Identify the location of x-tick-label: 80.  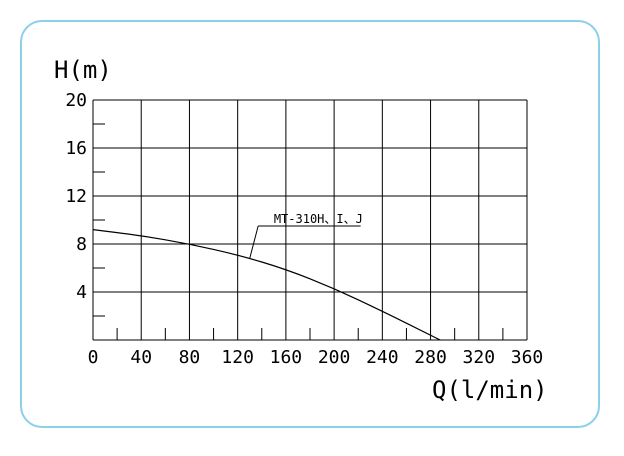
(190, 357).